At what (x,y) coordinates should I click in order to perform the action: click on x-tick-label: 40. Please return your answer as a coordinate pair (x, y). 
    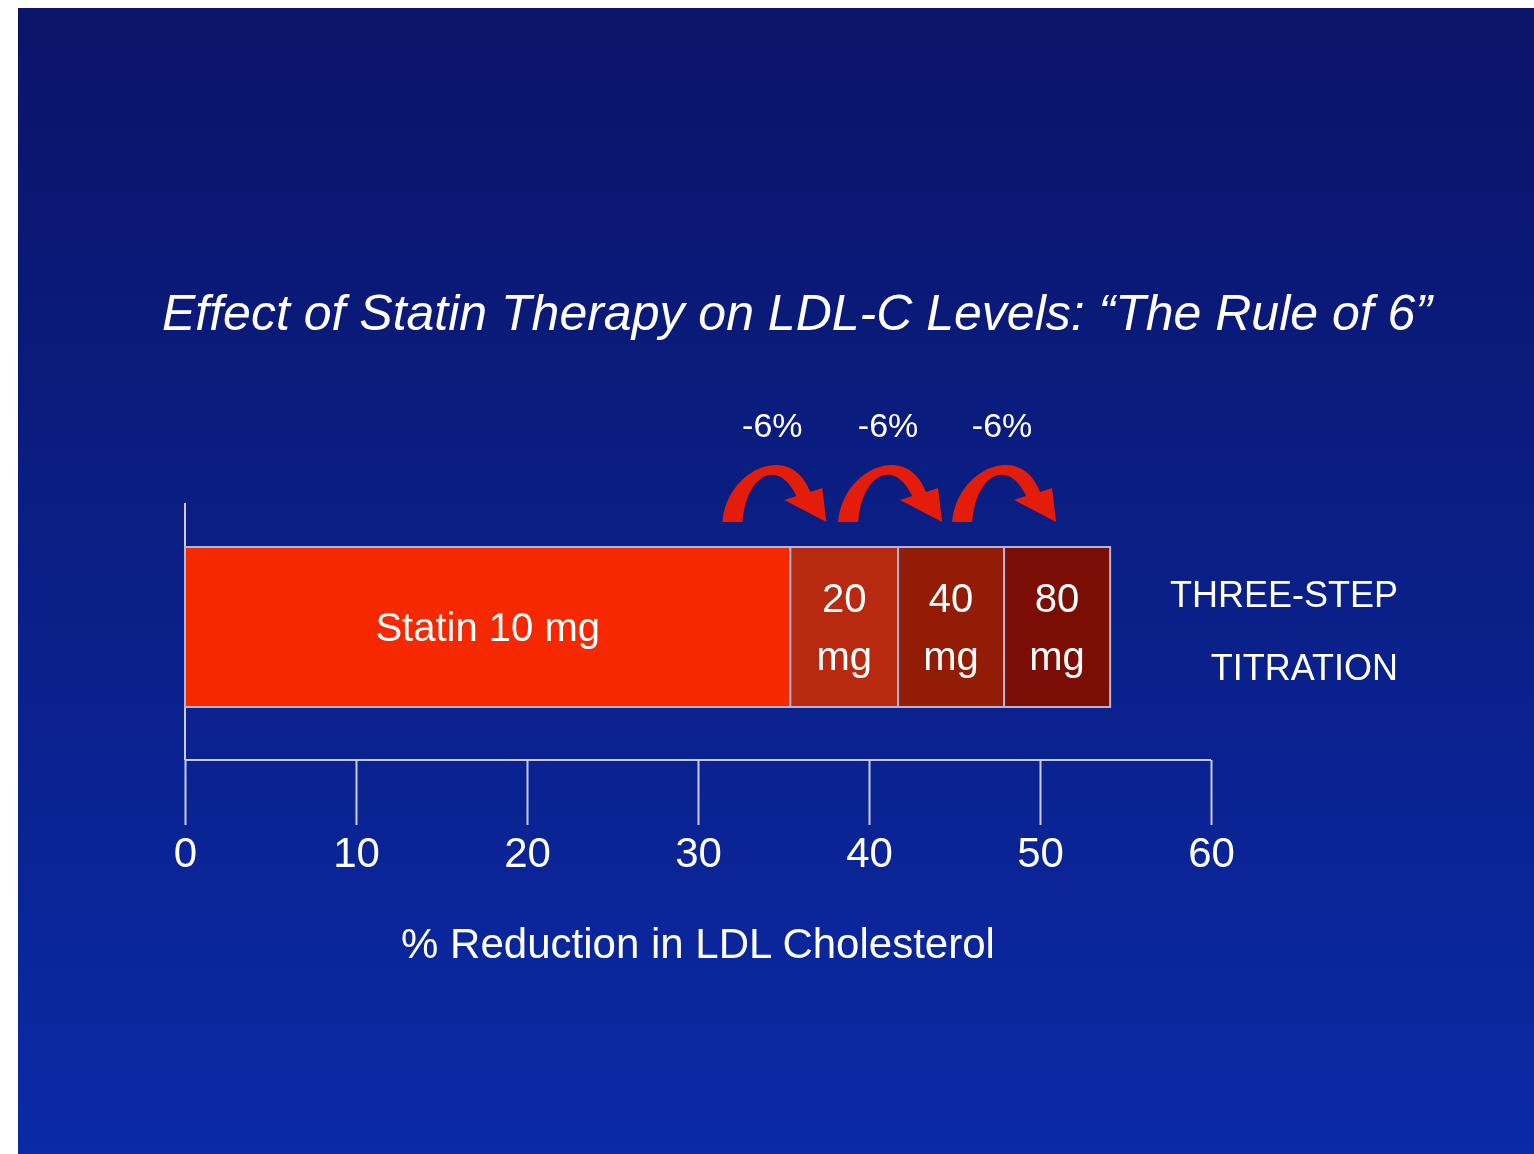
    Looking at the image, I should click on (869, 852).